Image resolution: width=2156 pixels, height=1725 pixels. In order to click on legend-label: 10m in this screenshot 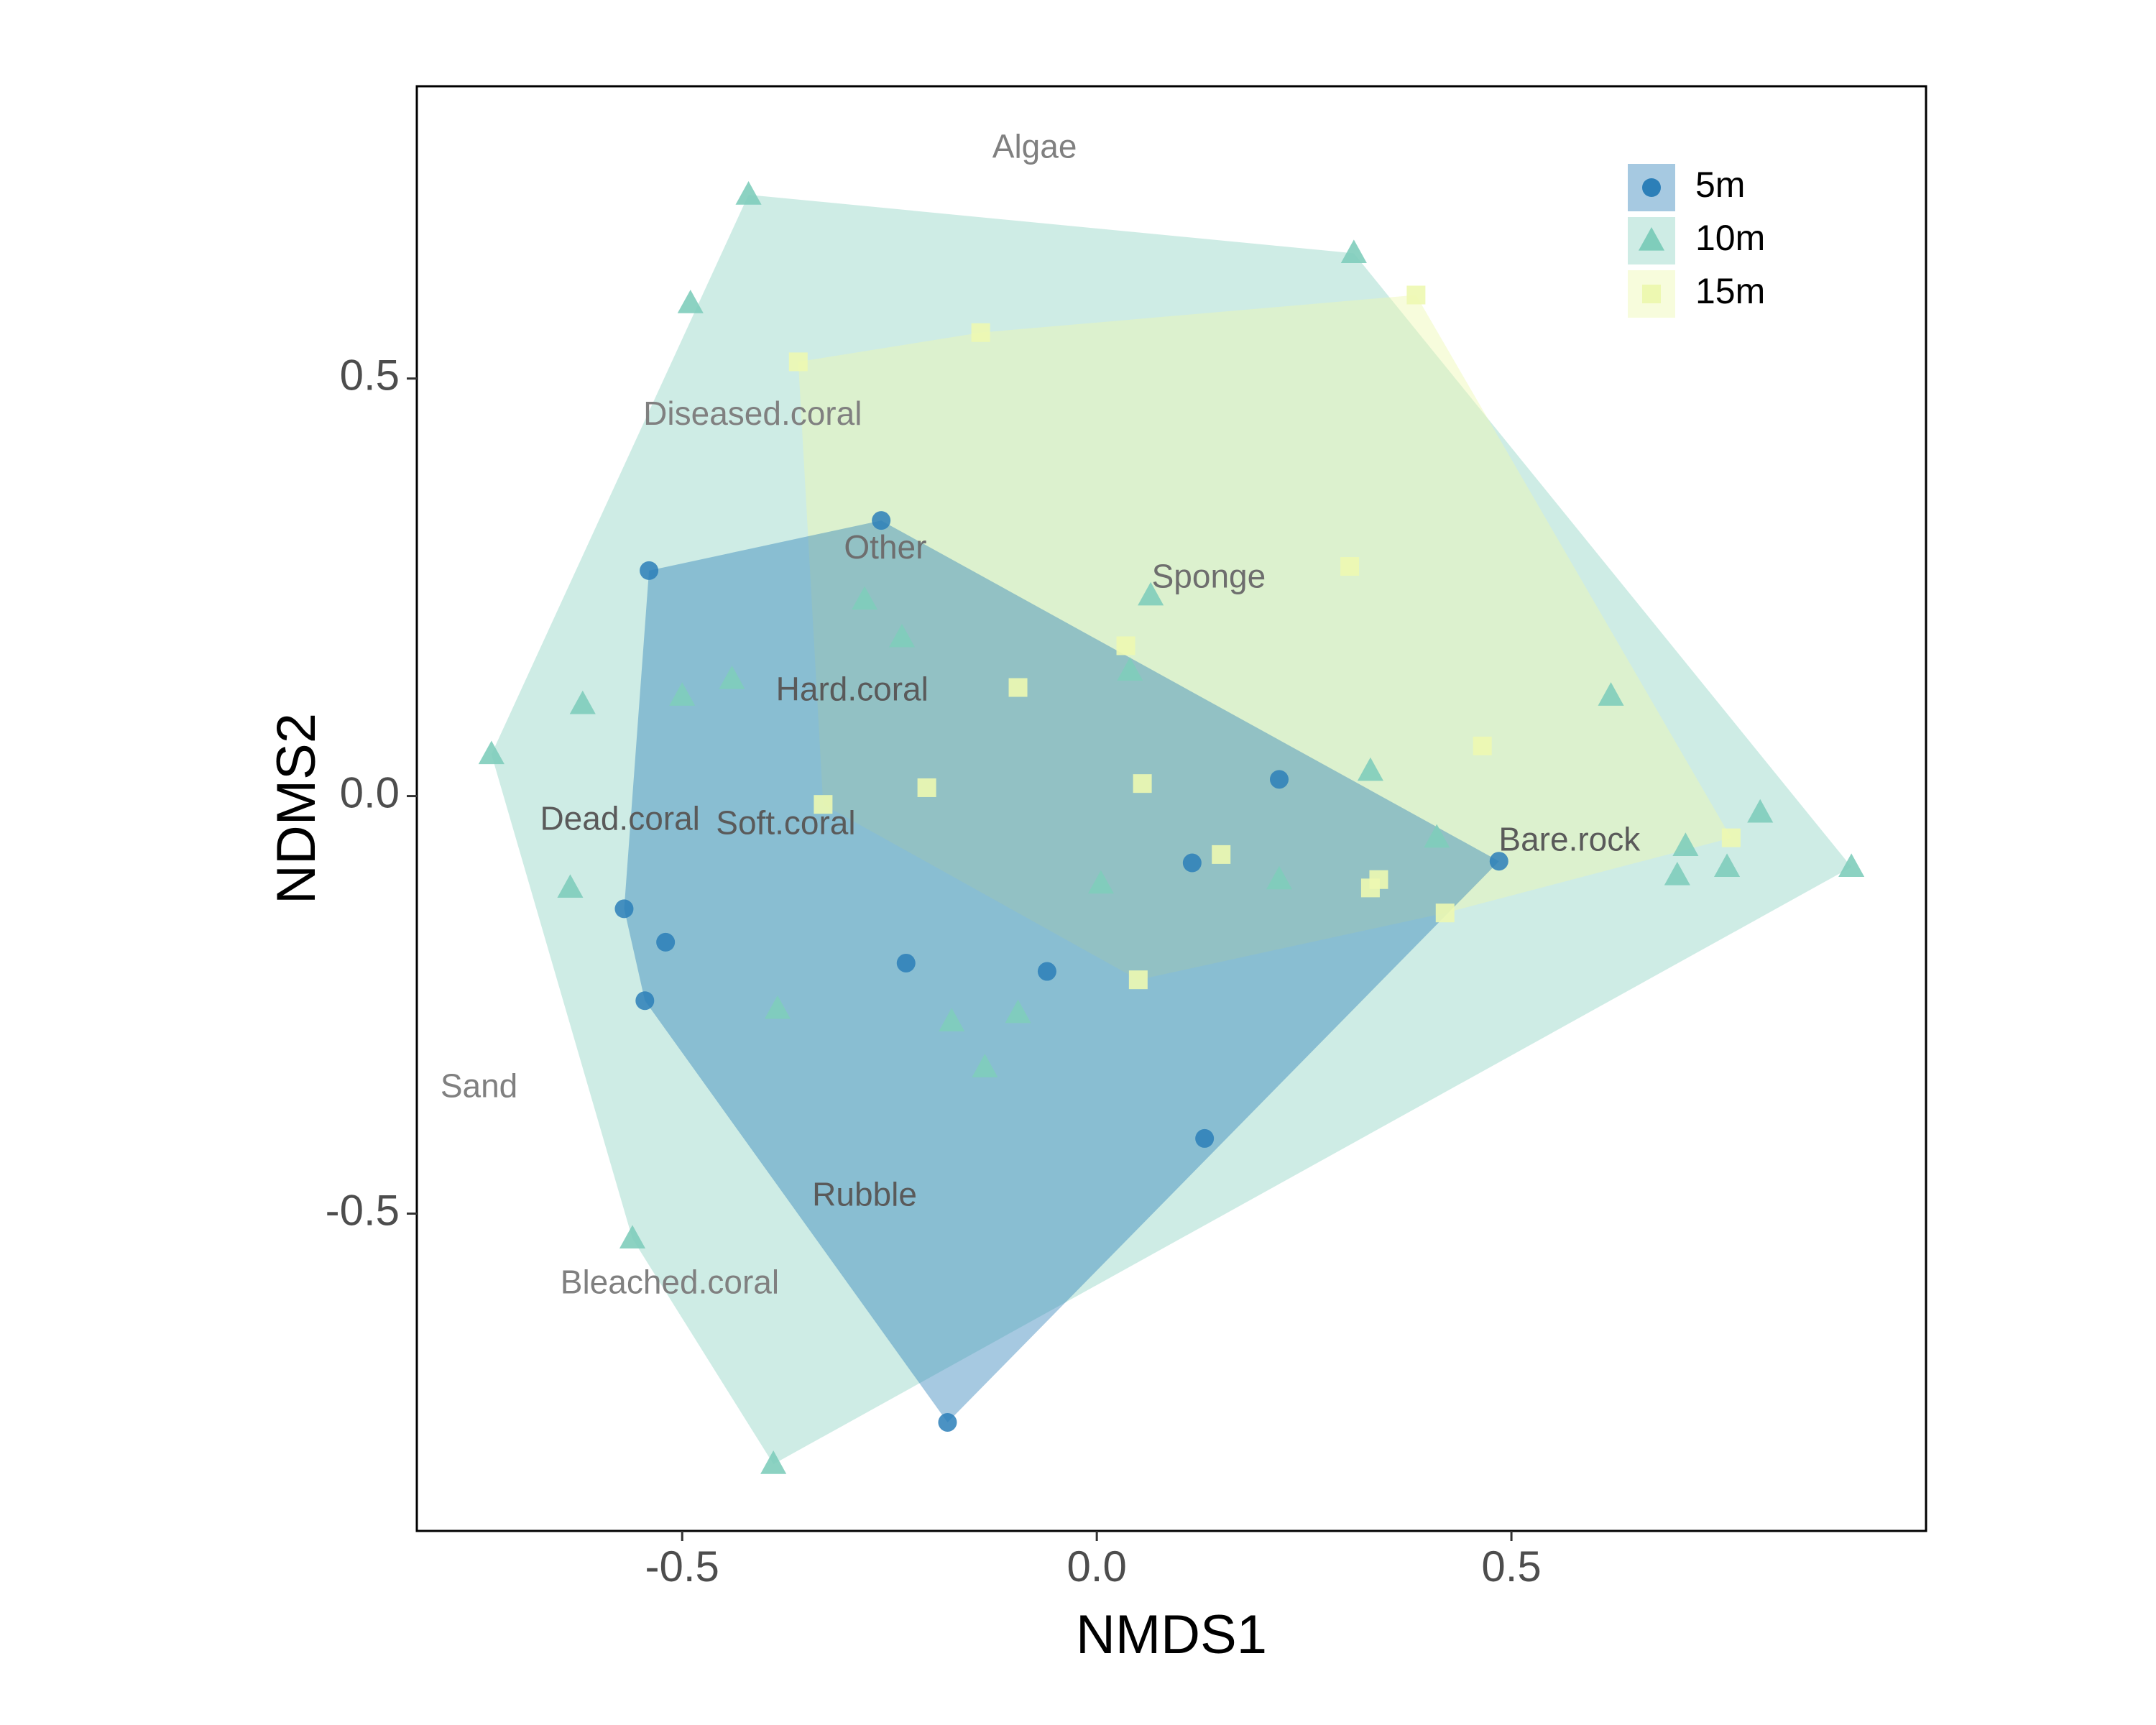, I will do `click(1730, 238)`.